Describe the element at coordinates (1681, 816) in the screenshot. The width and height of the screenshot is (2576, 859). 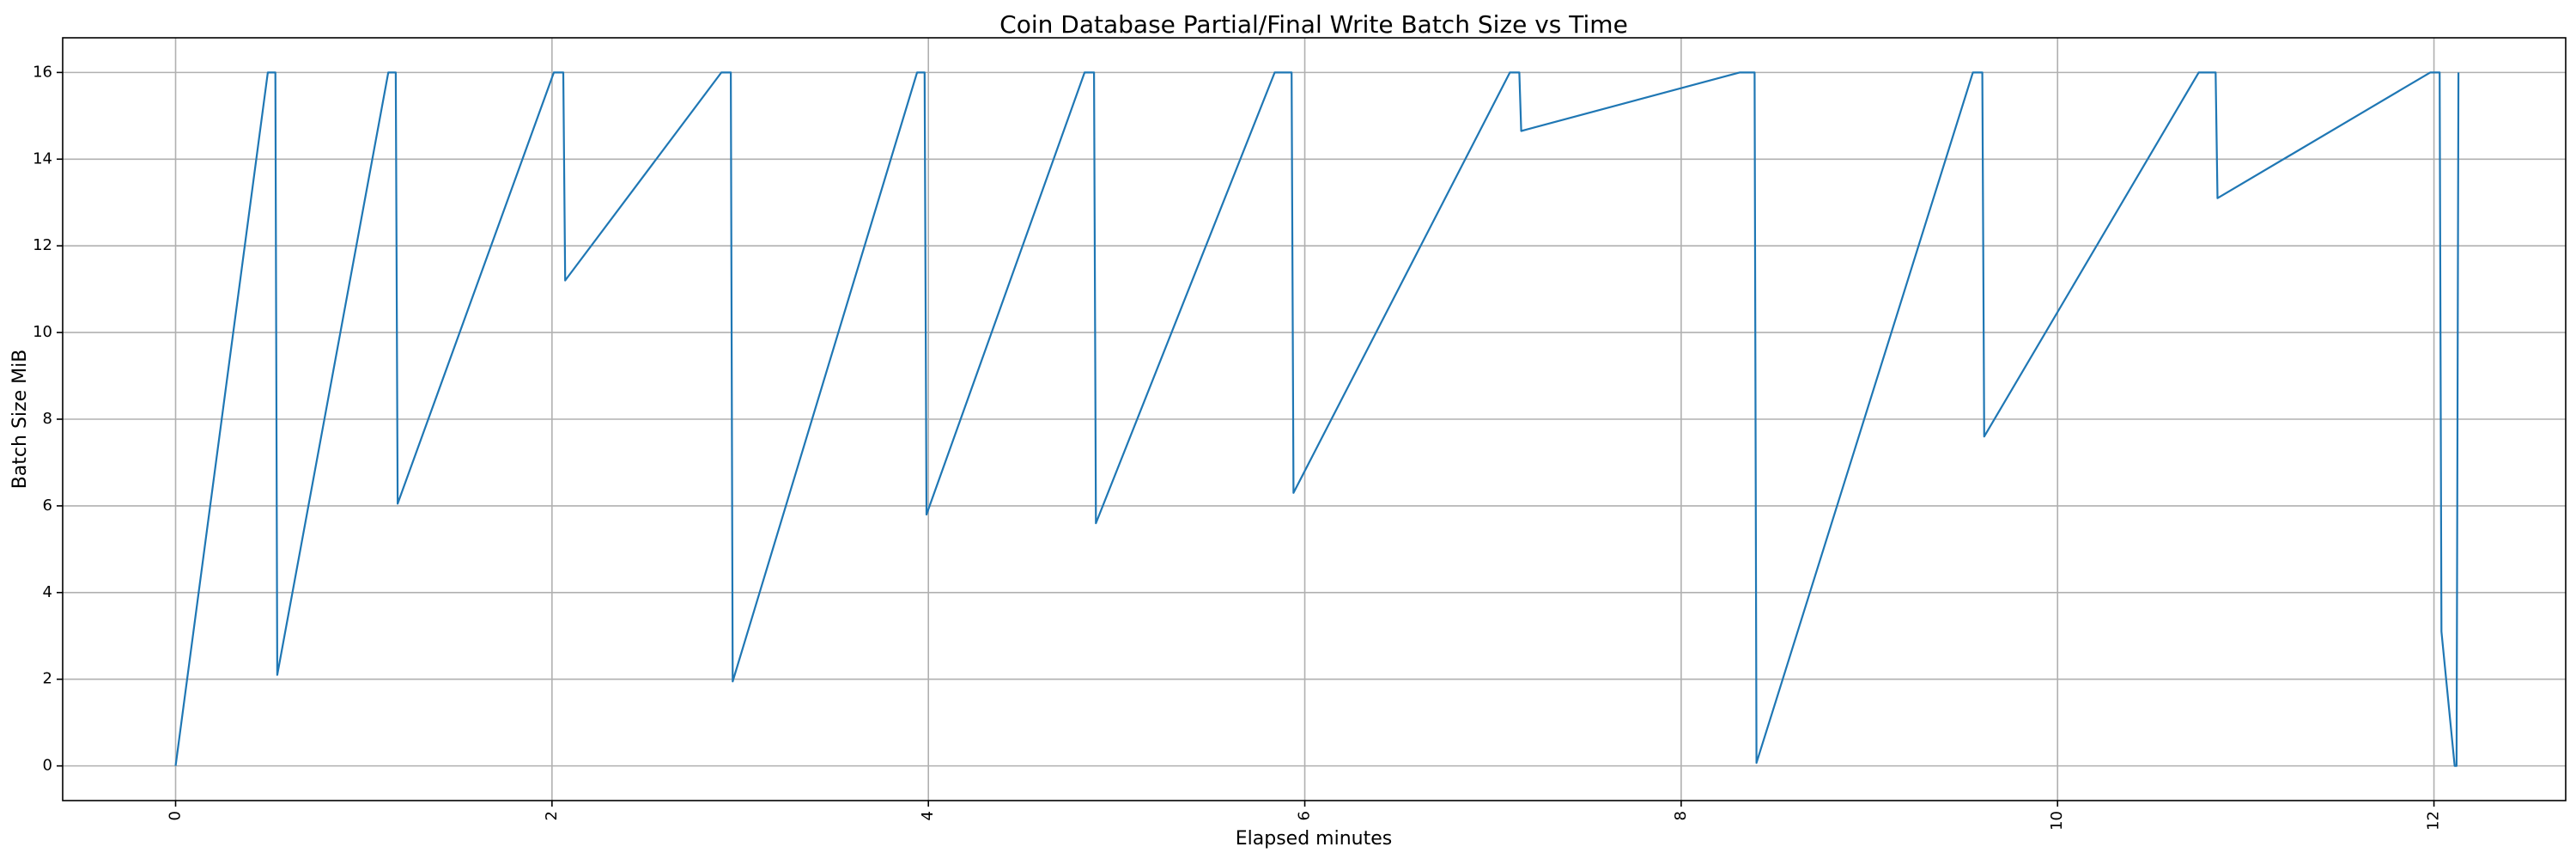
I see `x-tick-label: 8` at that location.